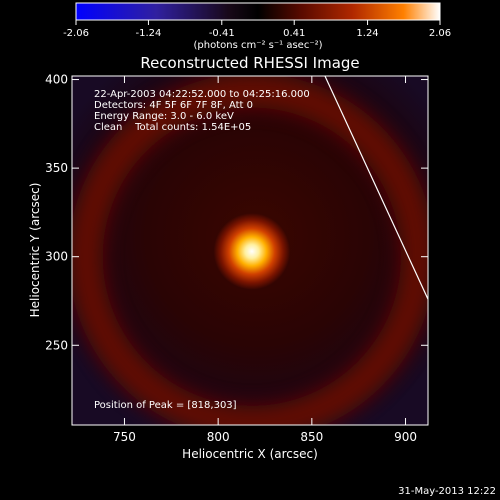  What do you see at coordinates (250, 454) in the screenshot?
I see `x-axis-label: Heliocentric X (arcsec)` at bounding box center [250, 454].